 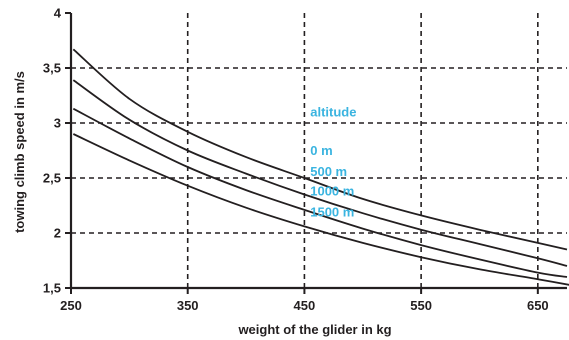 I want to click on series-label: 500 m, so click(x=328, y=171).